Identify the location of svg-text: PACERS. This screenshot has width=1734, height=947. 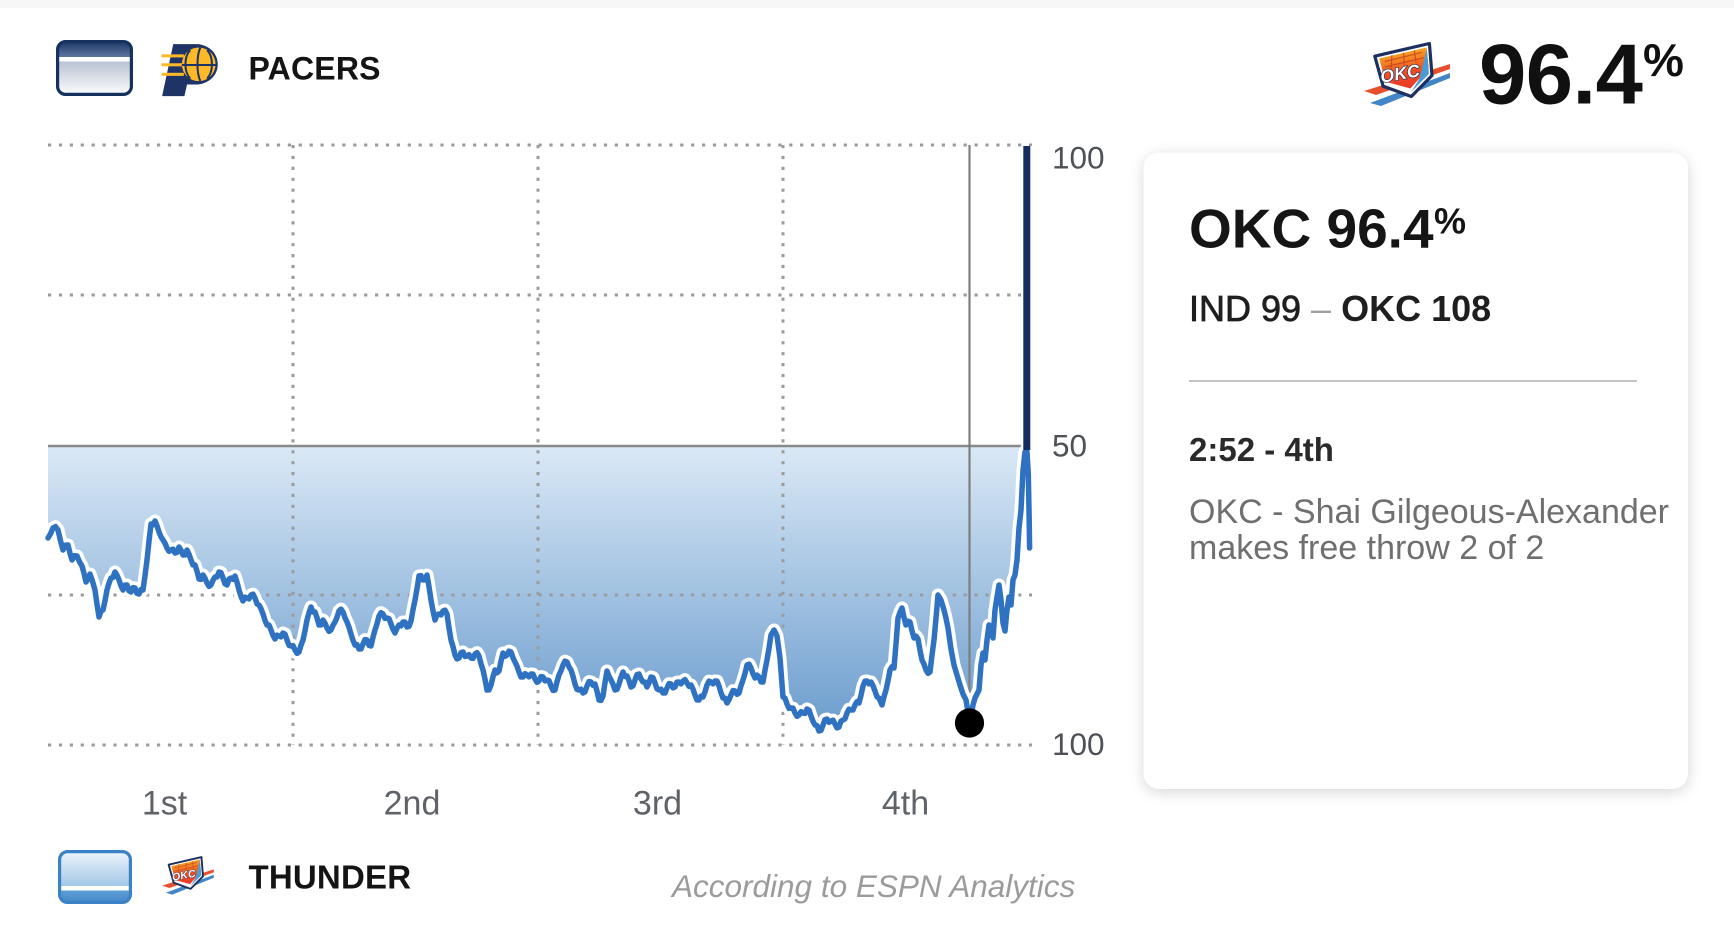
(315, 69).